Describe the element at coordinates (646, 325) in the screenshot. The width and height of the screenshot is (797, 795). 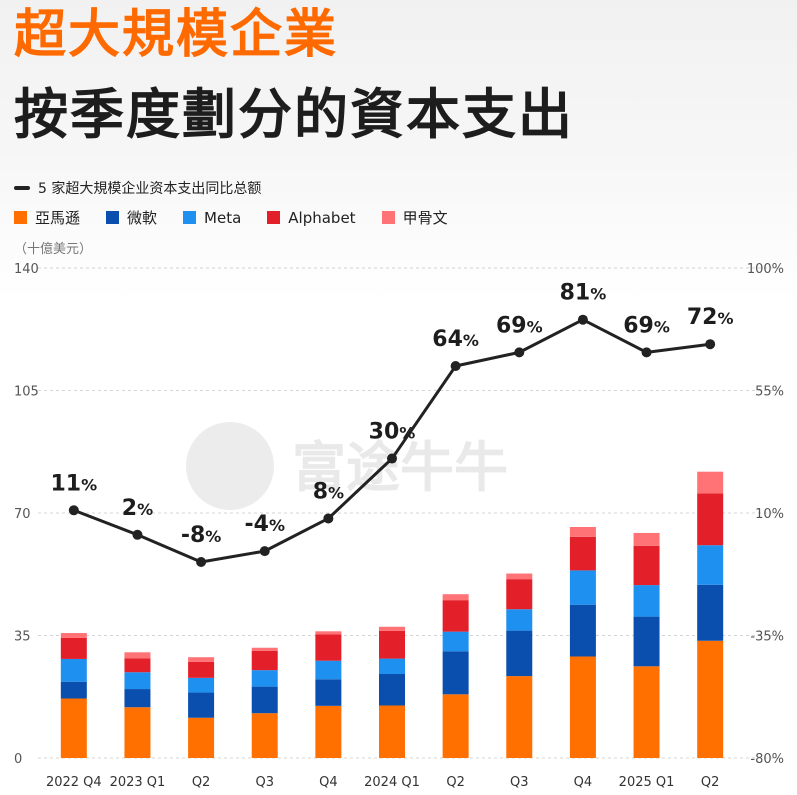
I see `yoy-label: 69%` at that location.